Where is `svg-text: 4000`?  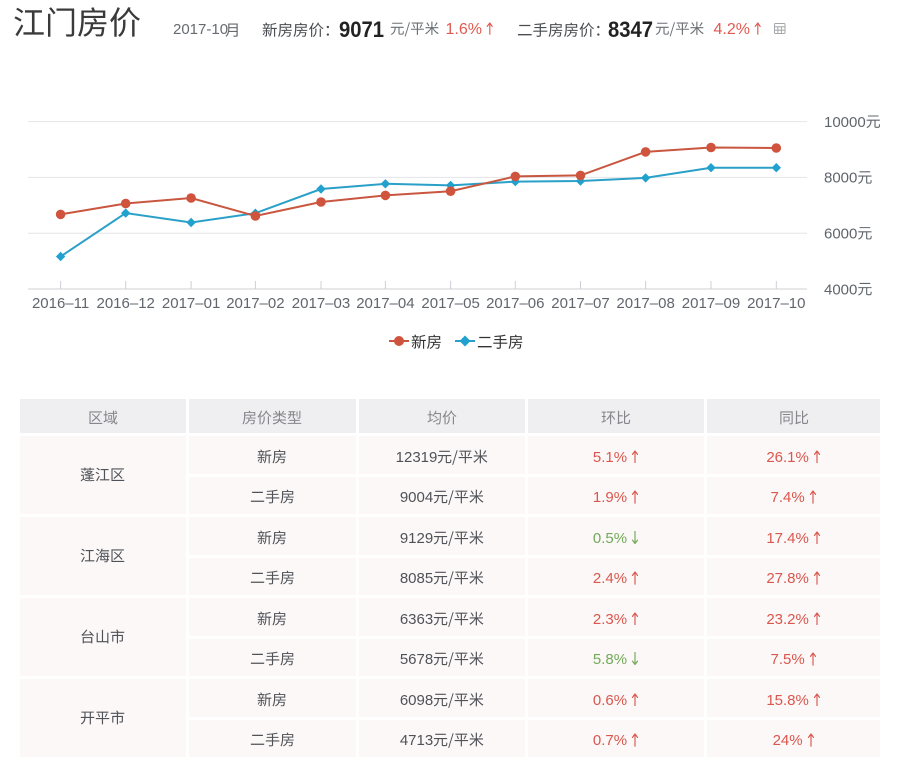
svg-text: 4000 is located at coordinates (840, 289).